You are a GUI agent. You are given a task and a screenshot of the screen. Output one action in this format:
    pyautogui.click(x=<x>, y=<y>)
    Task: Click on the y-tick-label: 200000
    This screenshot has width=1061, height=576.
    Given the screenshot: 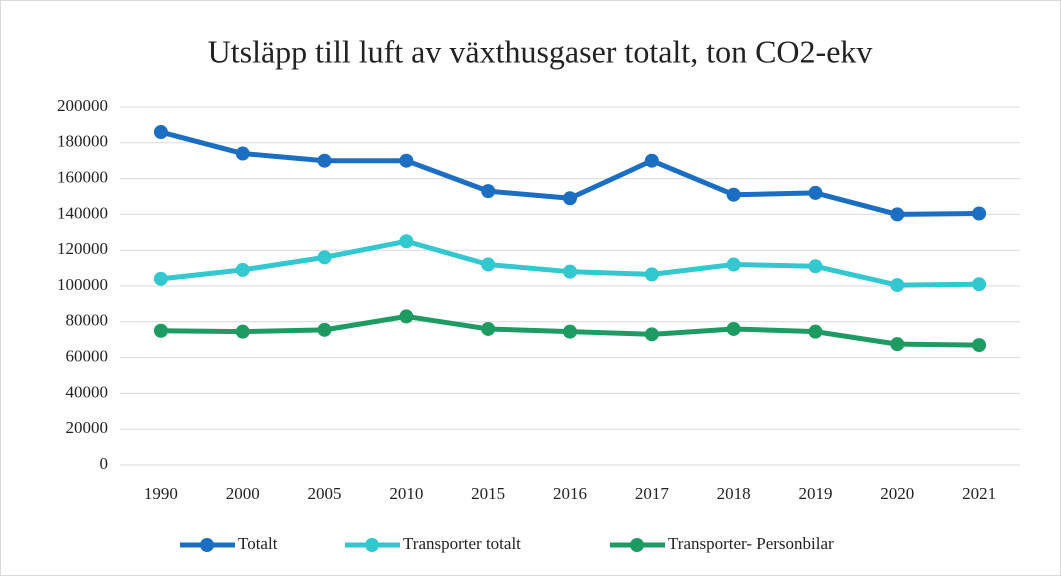 What is the action you would take?
    pyautogui.click(x=82, y=105)
    